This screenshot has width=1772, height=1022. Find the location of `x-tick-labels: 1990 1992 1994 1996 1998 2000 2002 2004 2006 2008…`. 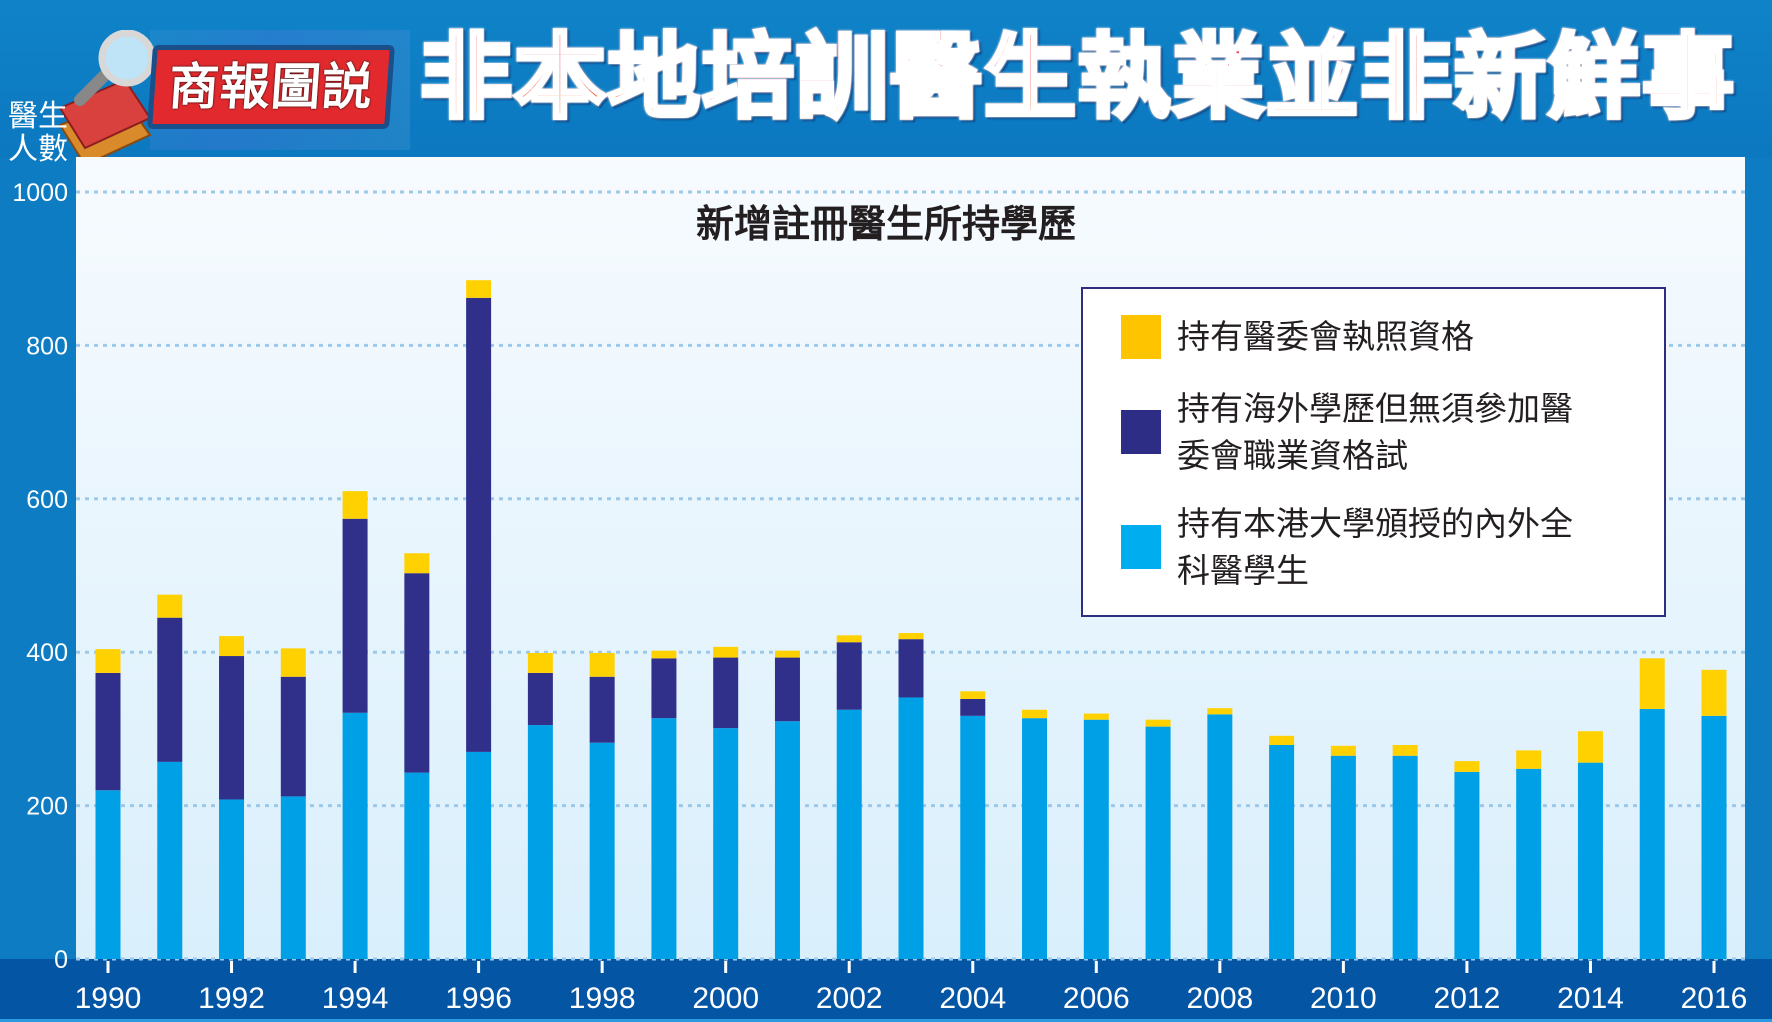

x-tick-labels: 1990 1992 1994 1996 1998 2000 2002 2004 2006 2008… is located at coordinates (911, 988).